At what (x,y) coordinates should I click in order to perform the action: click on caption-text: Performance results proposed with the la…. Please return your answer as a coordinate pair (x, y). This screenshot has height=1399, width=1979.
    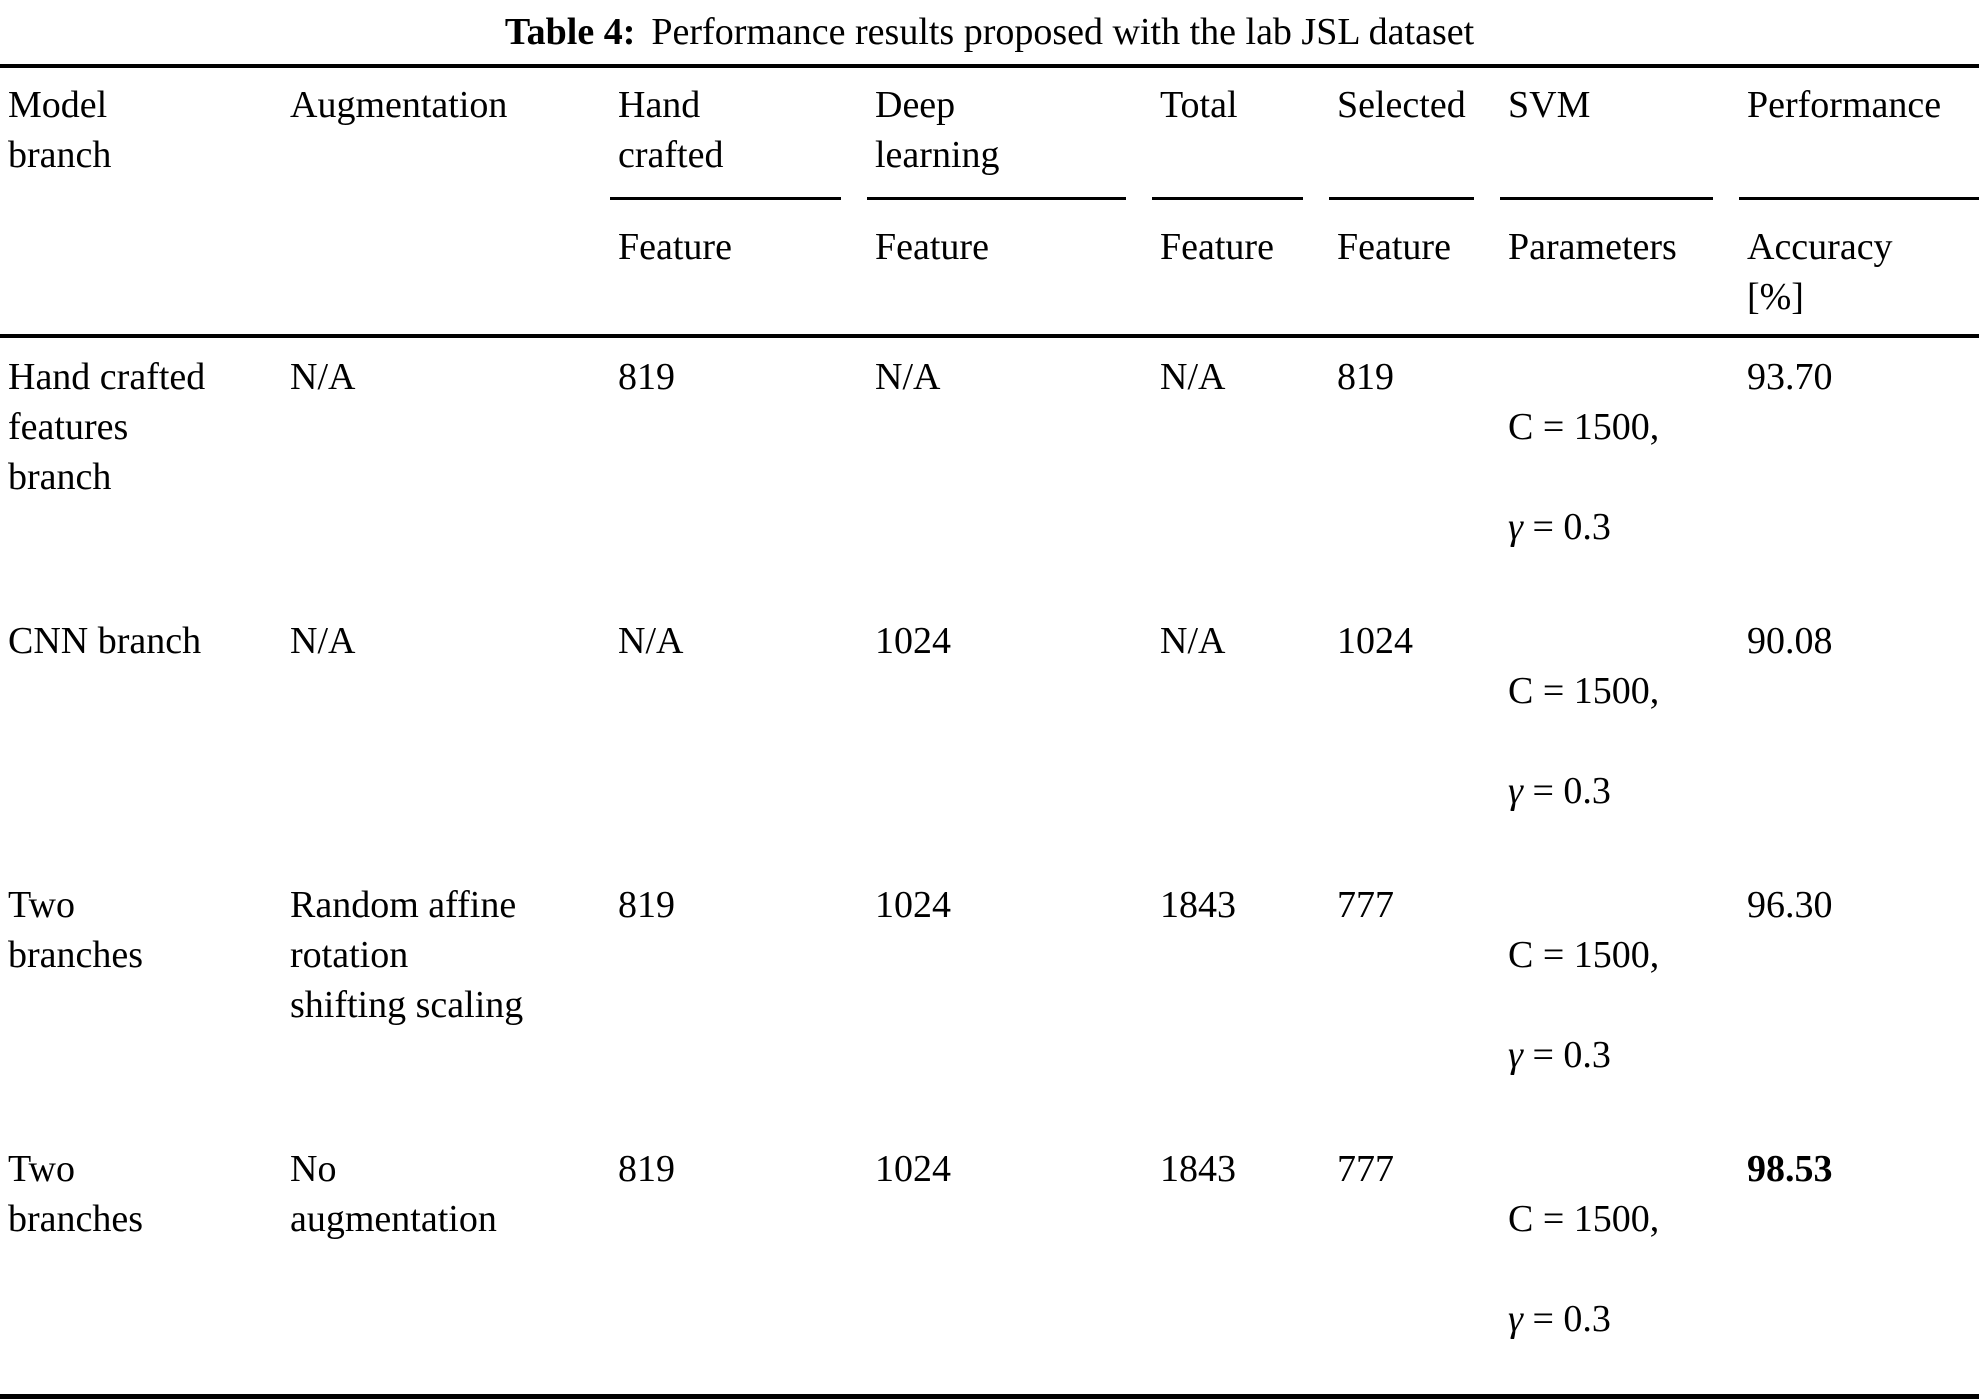
    Looking at the image, I should click on (1063, 32).